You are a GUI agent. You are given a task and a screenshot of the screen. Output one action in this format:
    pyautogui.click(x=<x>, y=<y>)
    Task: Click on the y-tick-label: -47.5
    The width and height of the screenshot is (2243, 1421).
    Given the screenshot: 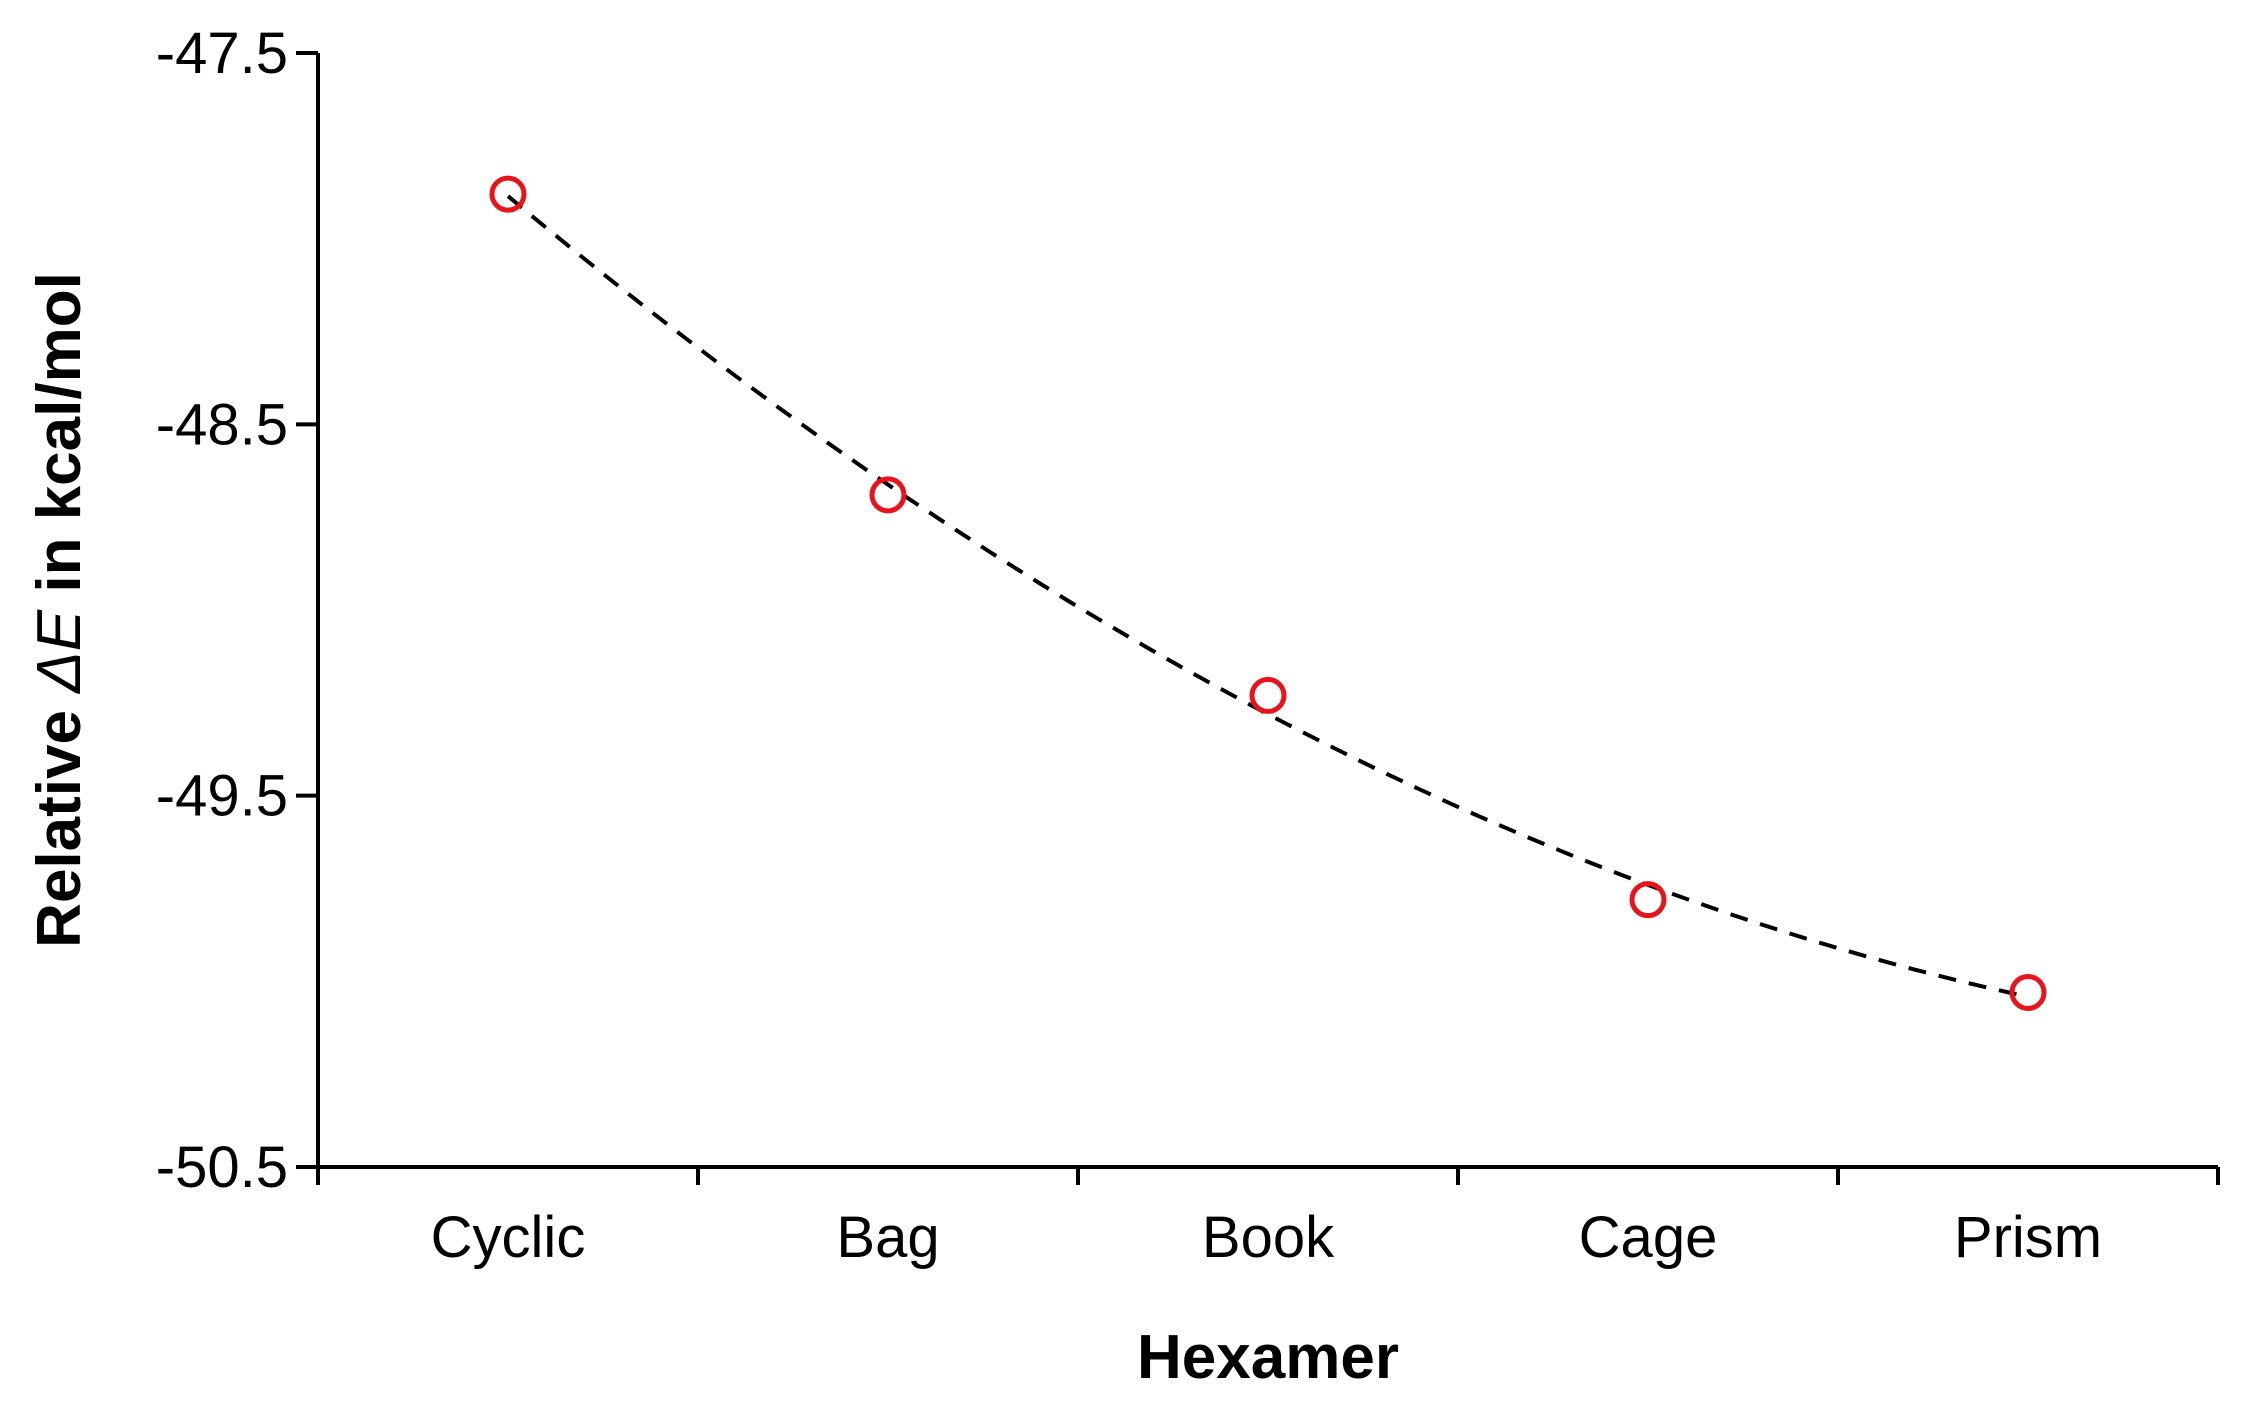 What is the action you would take?
    pyautogui.click(x=222, y=53)
    